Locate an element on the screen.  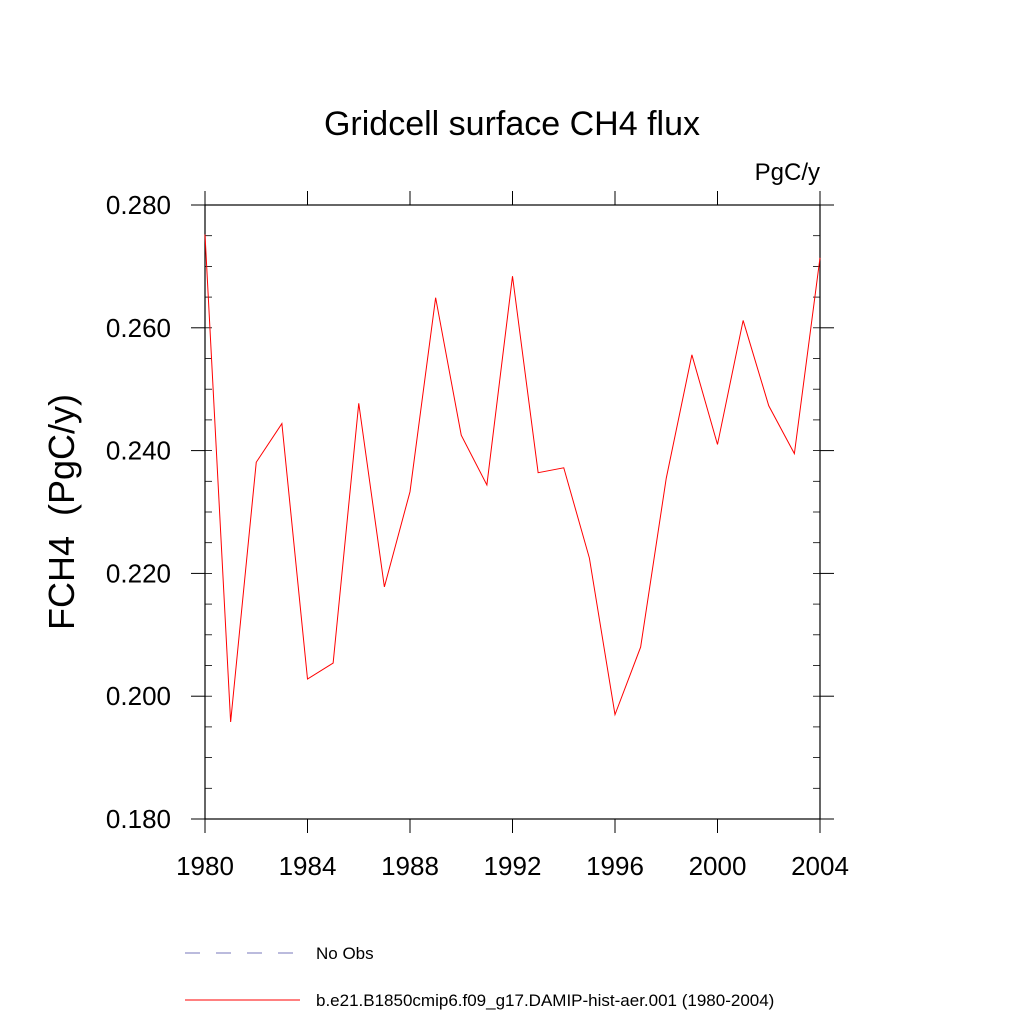
y-tick-label: 0.220 is located at coordinates (138, 573).